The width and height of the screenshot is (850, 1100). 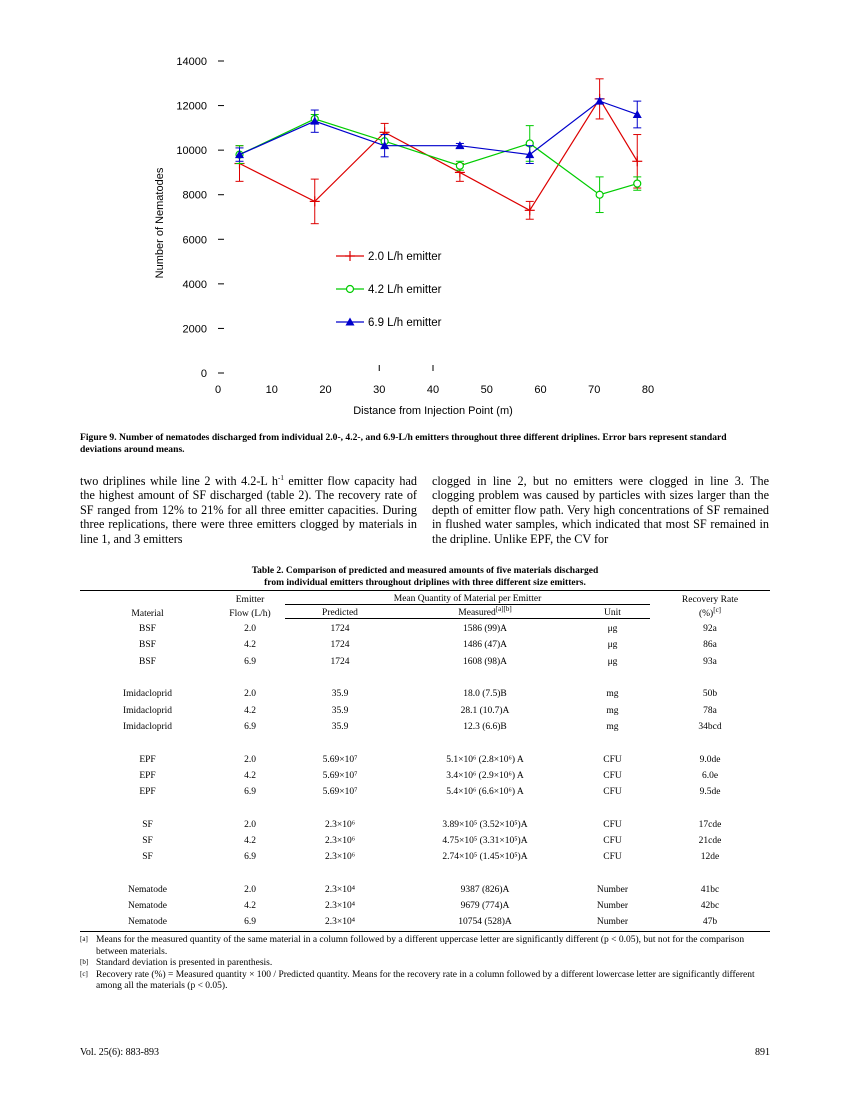 I want to click on cell-rate: 6.0e, so click(x=710, y=775).